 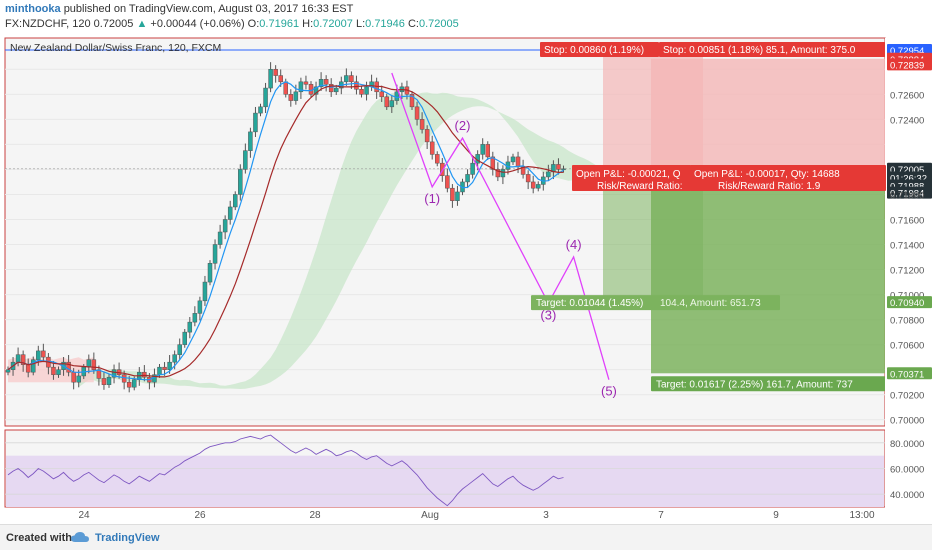 I want to click on symbol-label: FX:NZDCHF, 120, so click(x=48, y=24).